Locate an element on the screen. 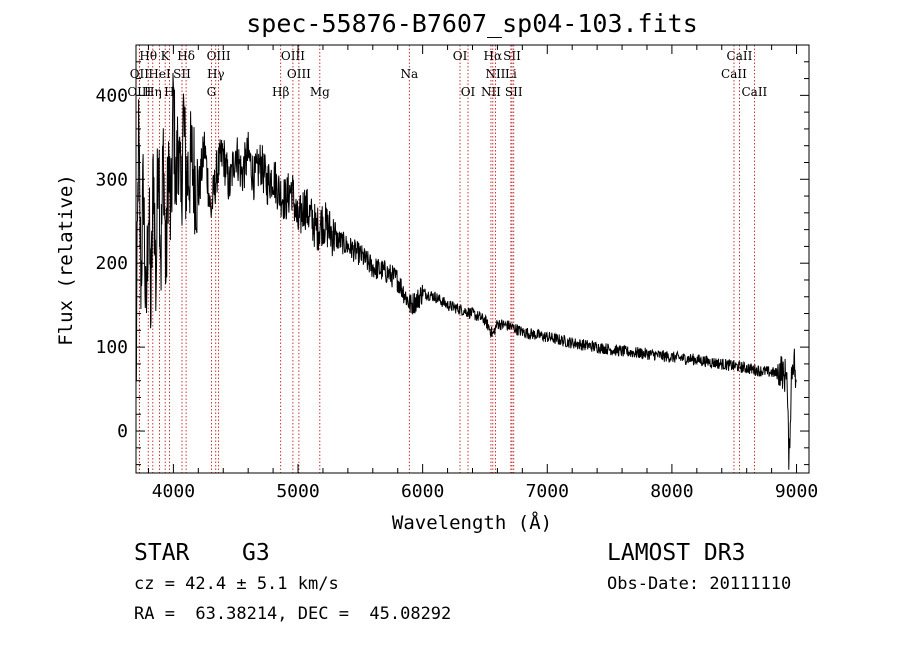 The width and height of the screenshot is (900, 649). x-tick-label: 5000 is located at coordinates (297, 491).